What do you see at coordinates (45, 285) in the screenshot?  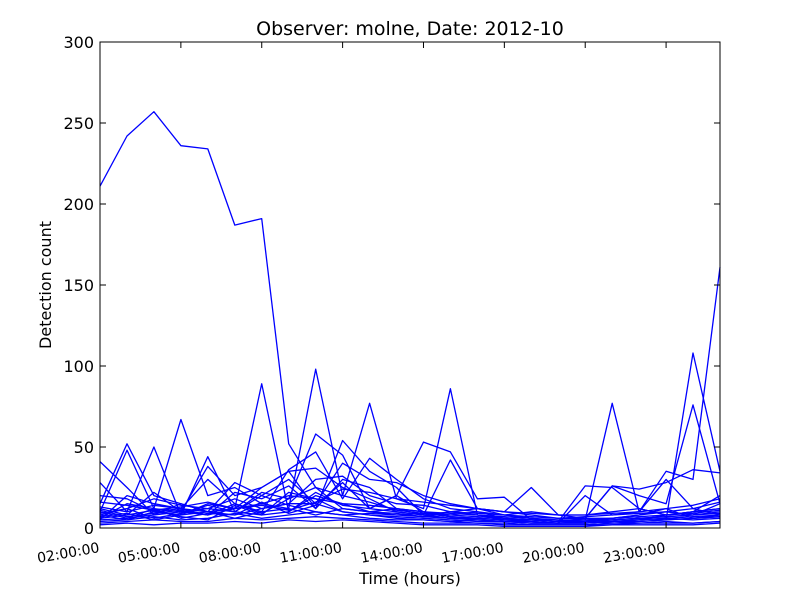 I see `y-axis-label: Detection count` at bounding box center [45, 285].